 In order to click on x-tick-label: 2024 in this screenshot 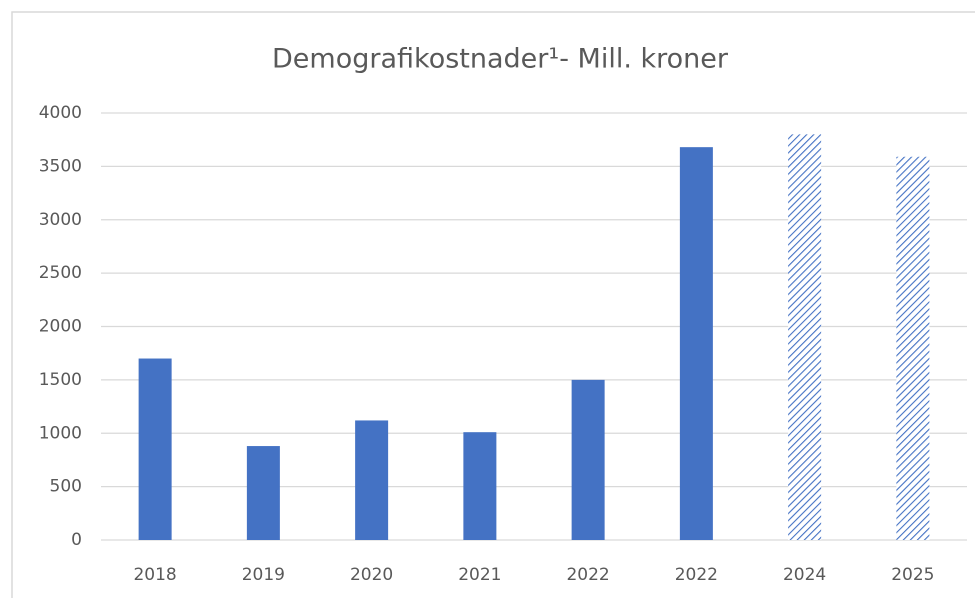, I will do `click(804, 575)`.